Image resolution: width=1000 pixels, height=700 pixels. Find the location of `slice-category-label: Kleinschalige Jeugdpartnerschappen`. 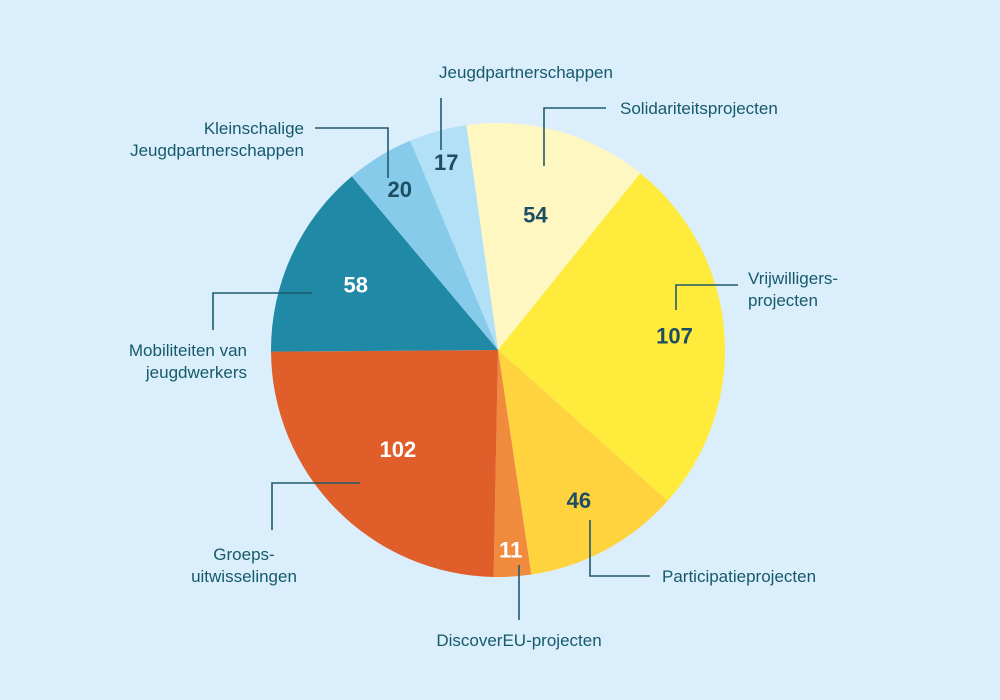

slice-category-label: Kleinschalige Jeugdpartnerschappen is located at coordinates (217, 139).